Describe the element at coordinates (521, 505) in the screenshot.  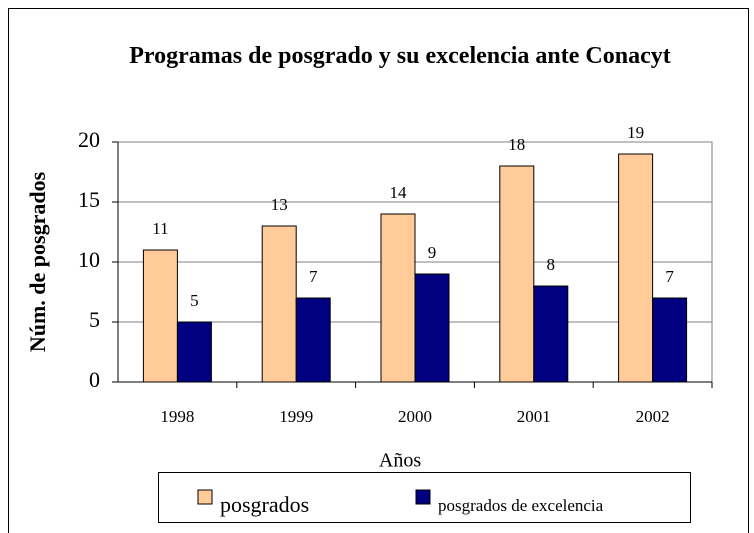
I see `legend-label: posgrados de excelencia` at that location.